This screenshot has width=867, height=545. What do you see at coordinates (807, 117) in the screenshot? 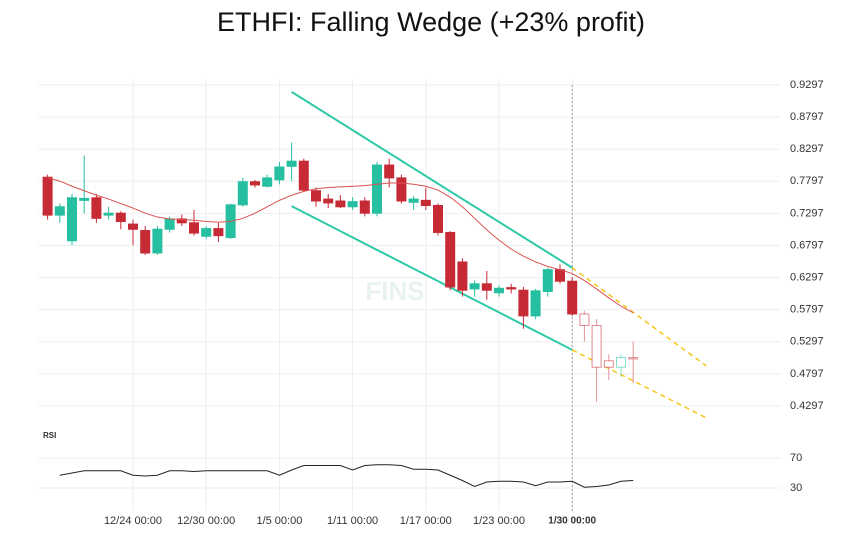
I see `y-tick-label: 0.8797` at bounding box center [807, 117].